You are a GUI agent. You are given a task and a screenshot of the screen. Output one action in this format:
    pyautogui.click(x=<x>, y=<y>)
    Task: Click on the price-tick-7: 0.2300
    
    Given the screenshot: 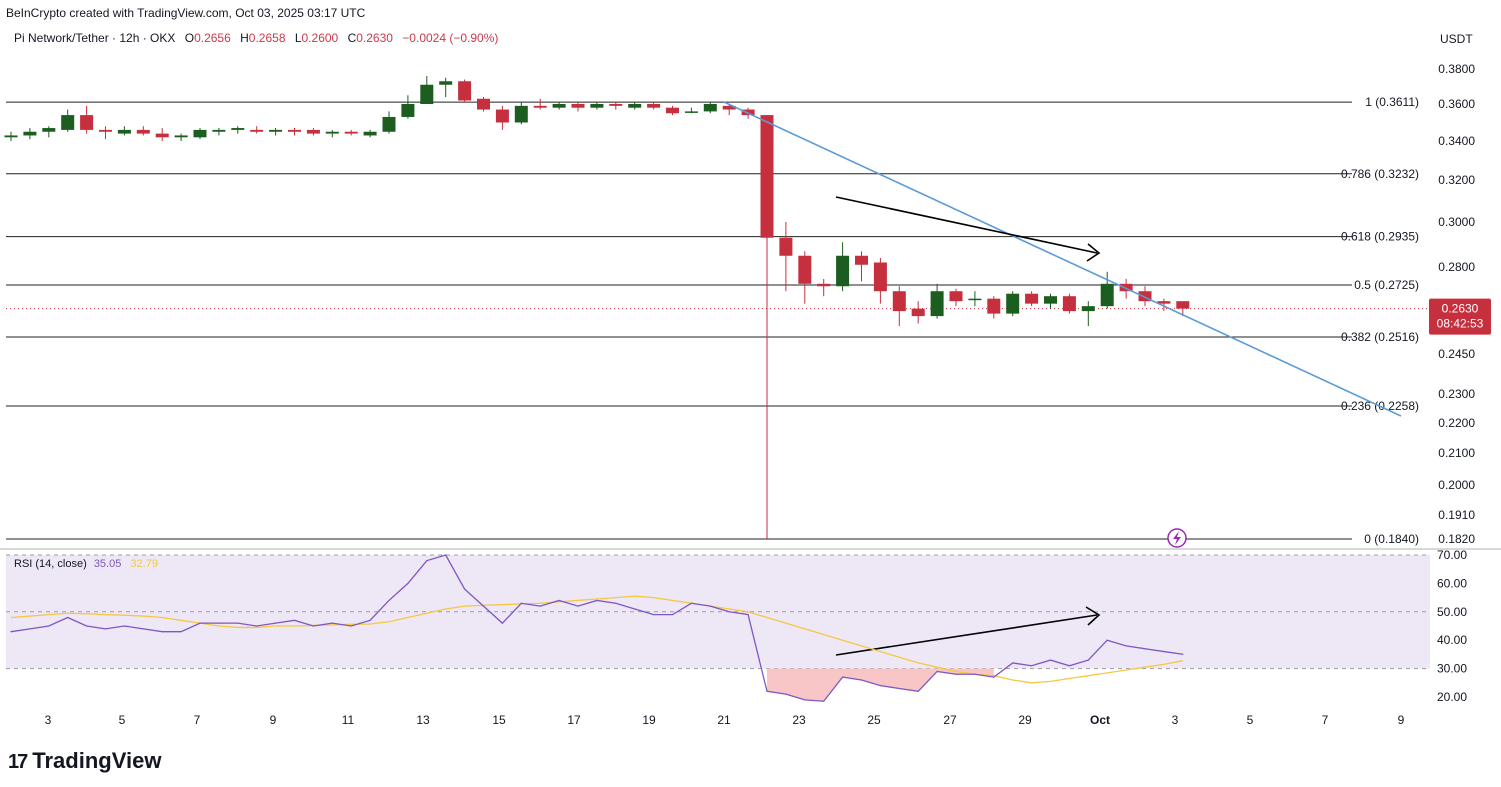 What is the action you would take?
    pyautogui.click(x=1456, y=394)
    